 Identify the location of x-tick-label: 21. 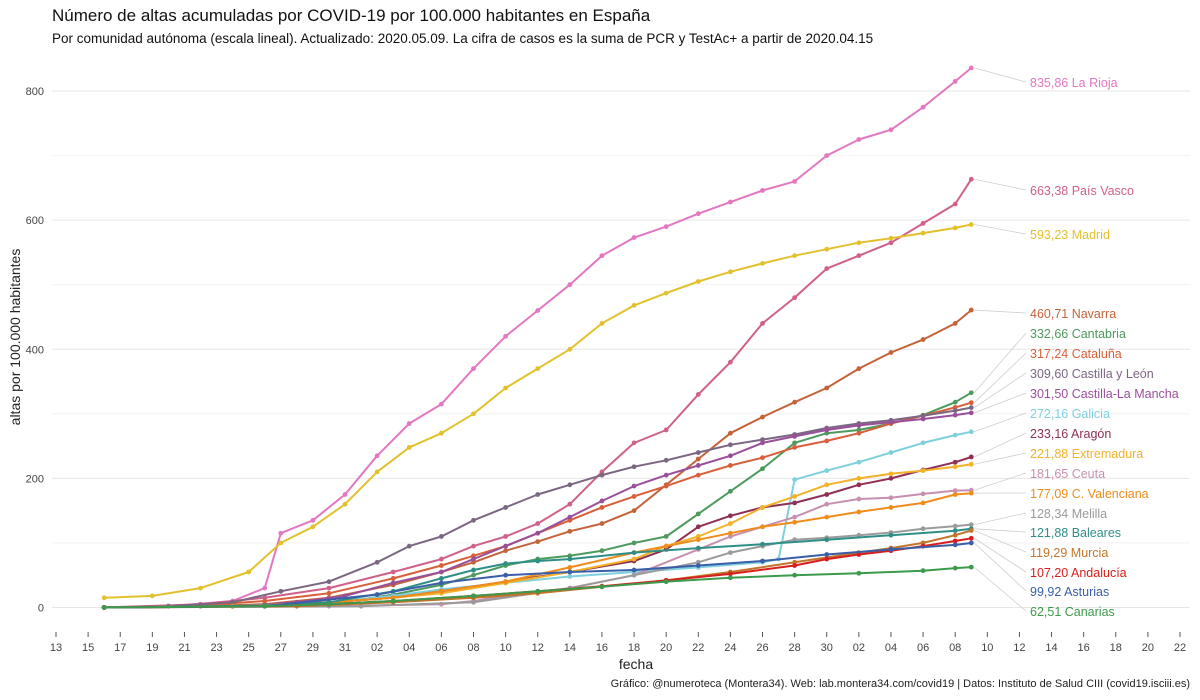
(184, 648).